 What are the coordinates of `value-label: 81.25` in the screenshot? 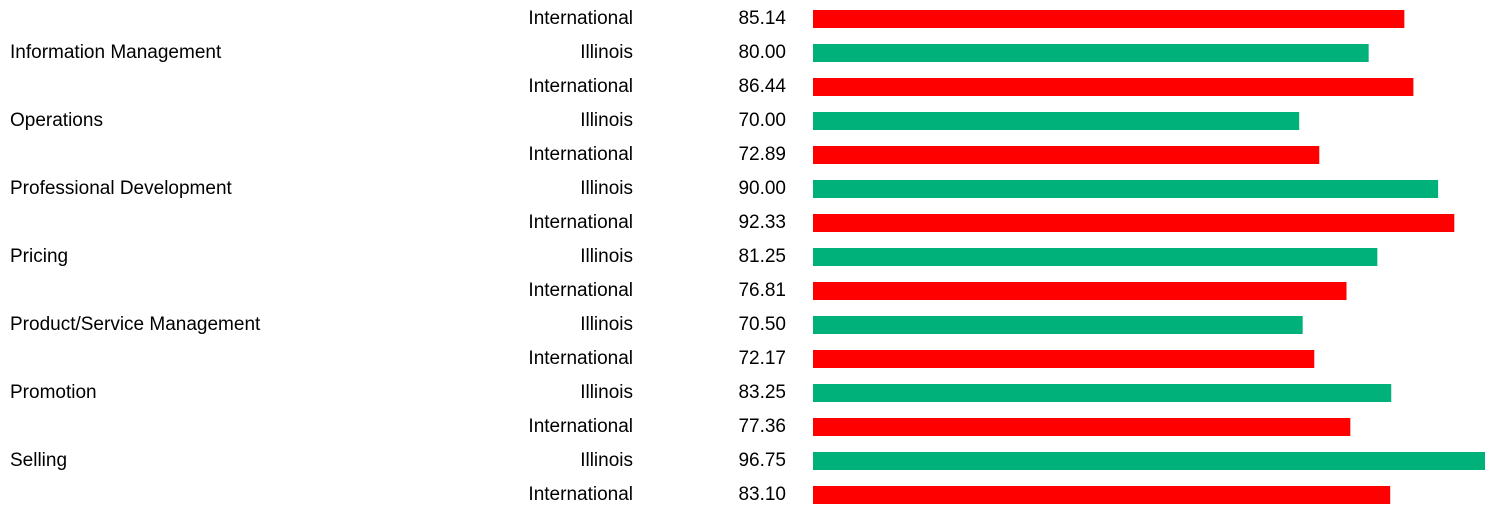 It's located at (762, 256).